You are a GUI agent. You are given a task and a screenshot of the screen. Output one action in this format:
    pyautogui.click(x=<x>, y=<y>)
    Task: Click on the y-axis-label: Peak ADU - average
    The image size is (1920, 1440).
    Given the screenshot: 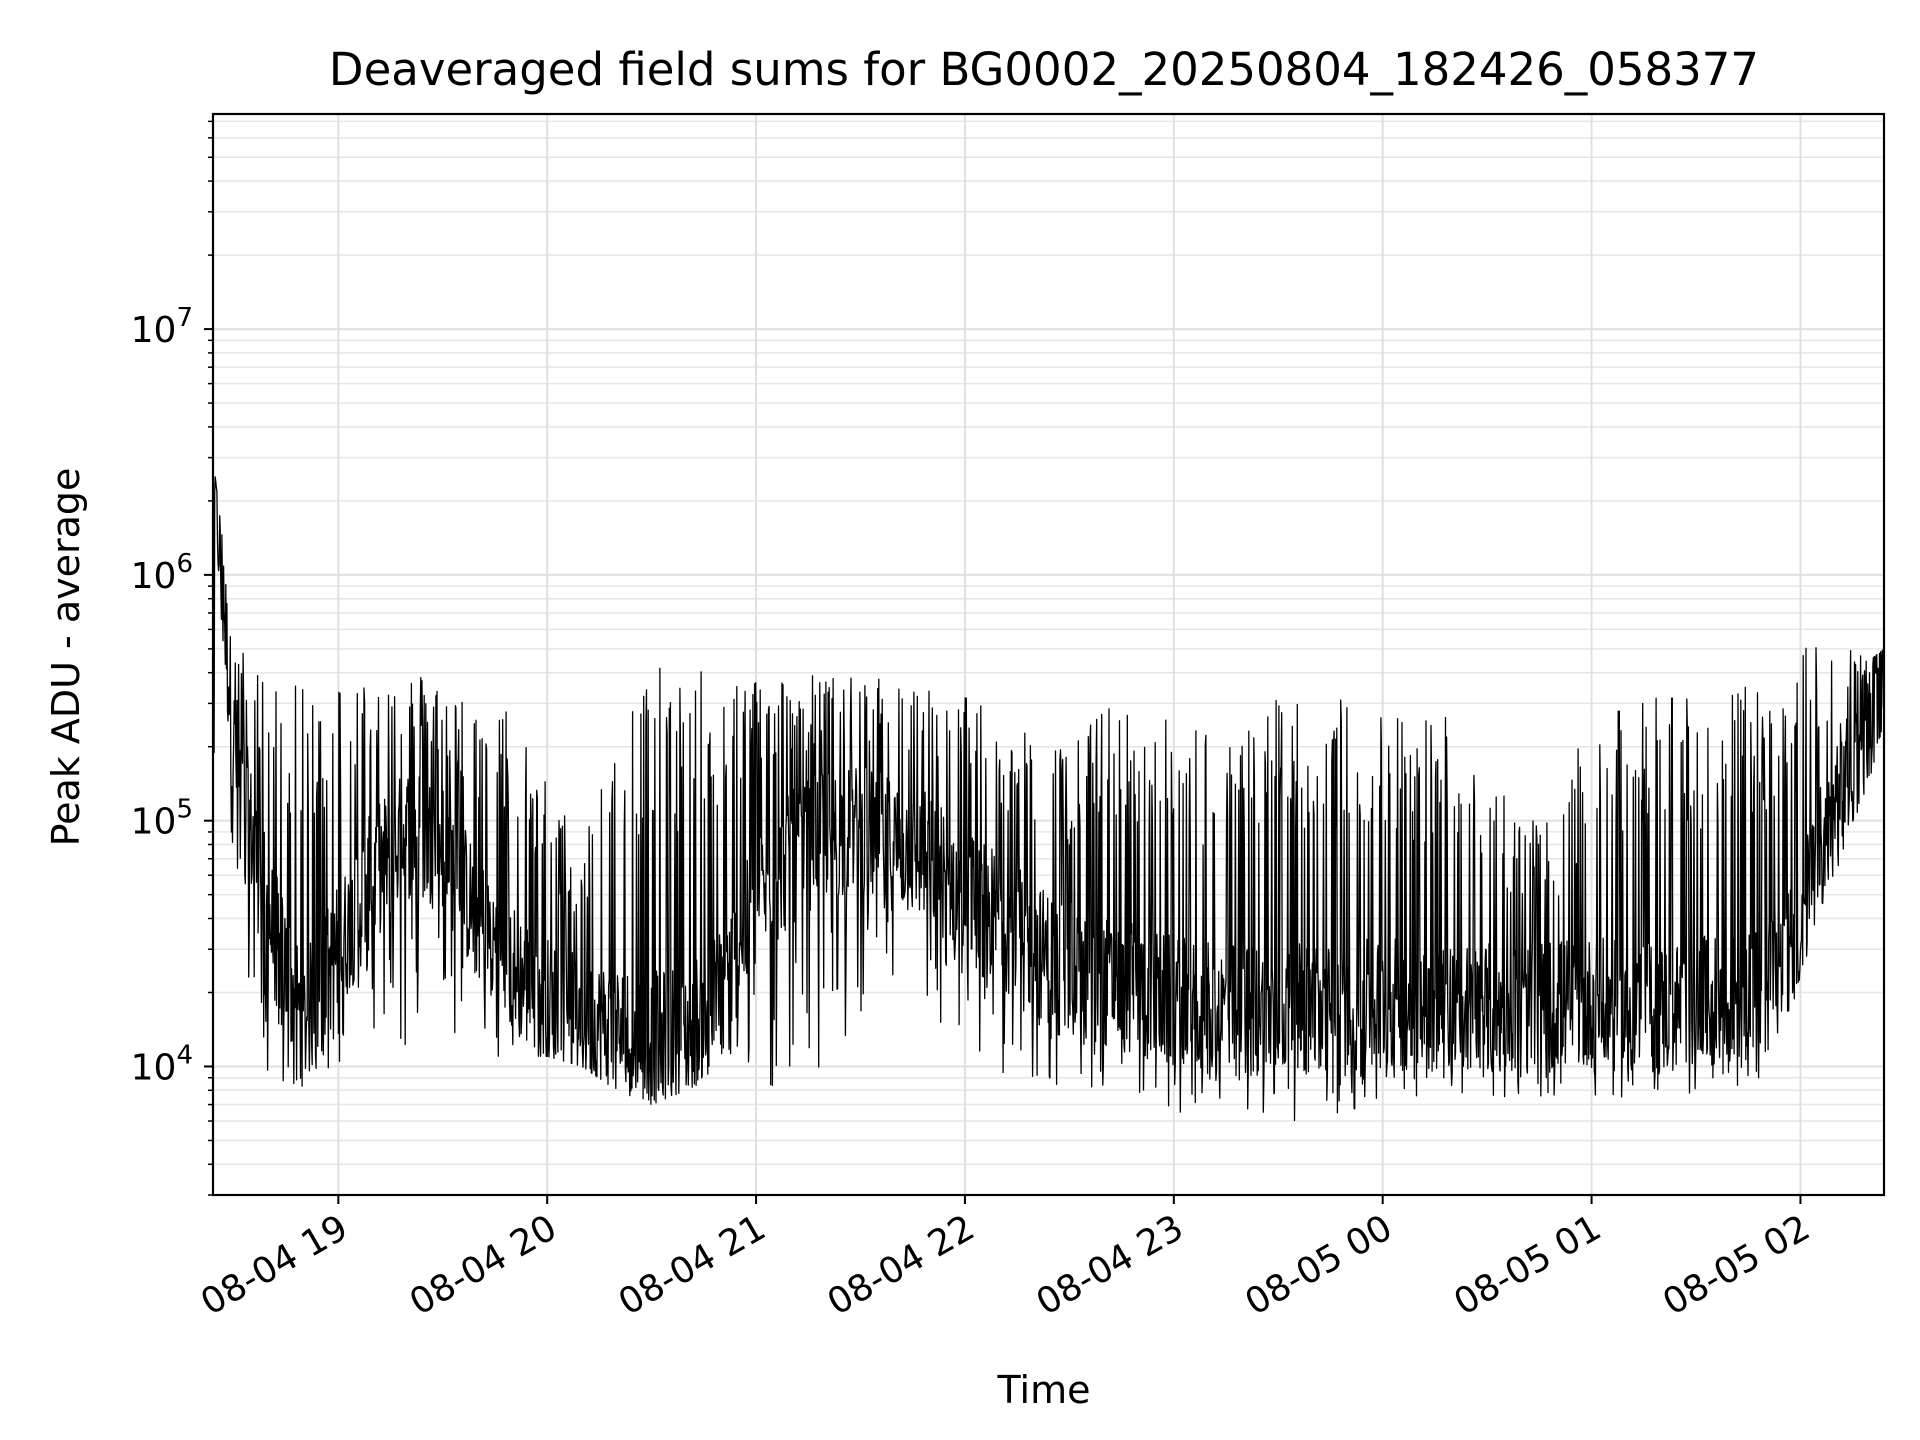 What is the action you would take?
    pyautogui.click(x=66, y=657)
    